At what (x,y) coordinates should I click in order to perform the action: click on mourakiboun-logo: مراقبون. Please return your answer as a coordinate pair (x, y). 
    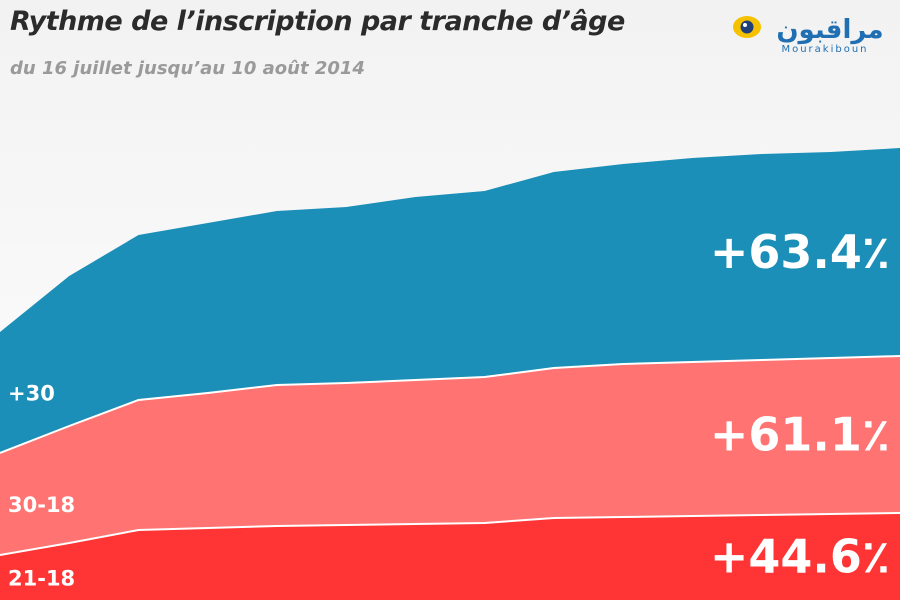
    Looking at the image, I should click on (808, 30).